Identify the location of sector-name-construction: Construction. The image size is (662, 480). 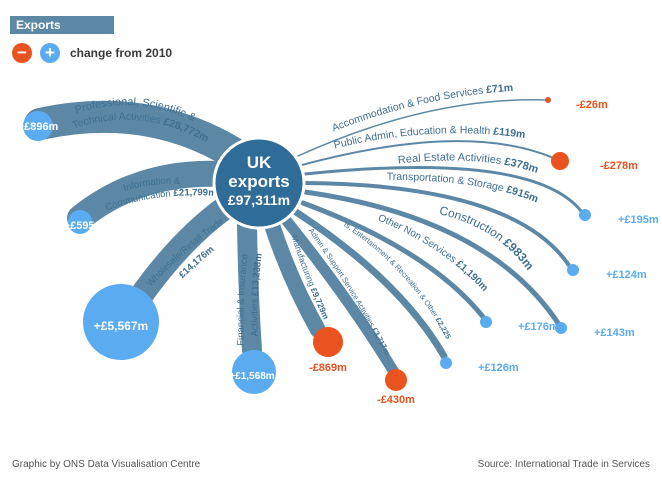
(472, 223).